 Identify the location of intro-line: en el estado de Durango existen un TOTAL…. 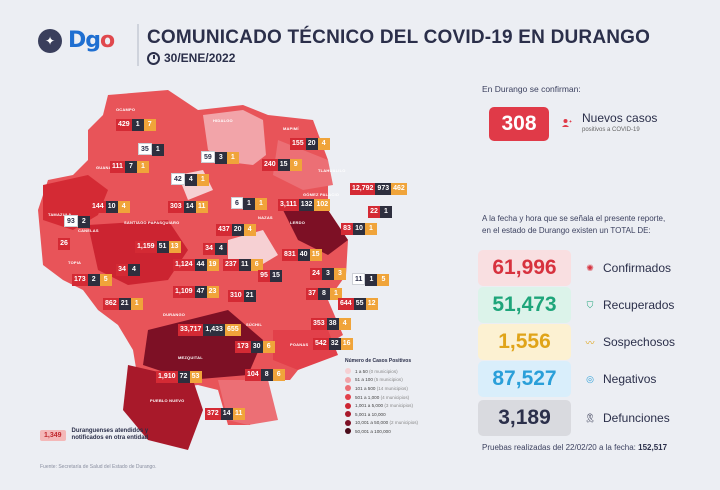
(566, 230).